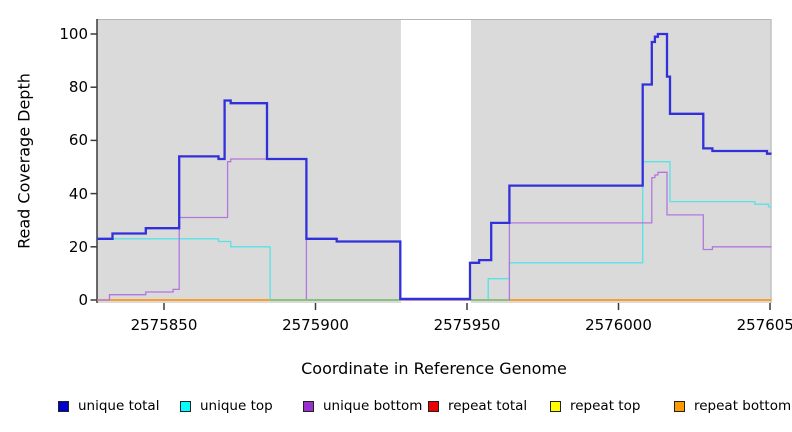 Image resolution: width=792 pixels, height=432 pixels. Describe the element at coordinates (467, 325) in the screenshot. I see `x-tick-label: 2575950` at that location.